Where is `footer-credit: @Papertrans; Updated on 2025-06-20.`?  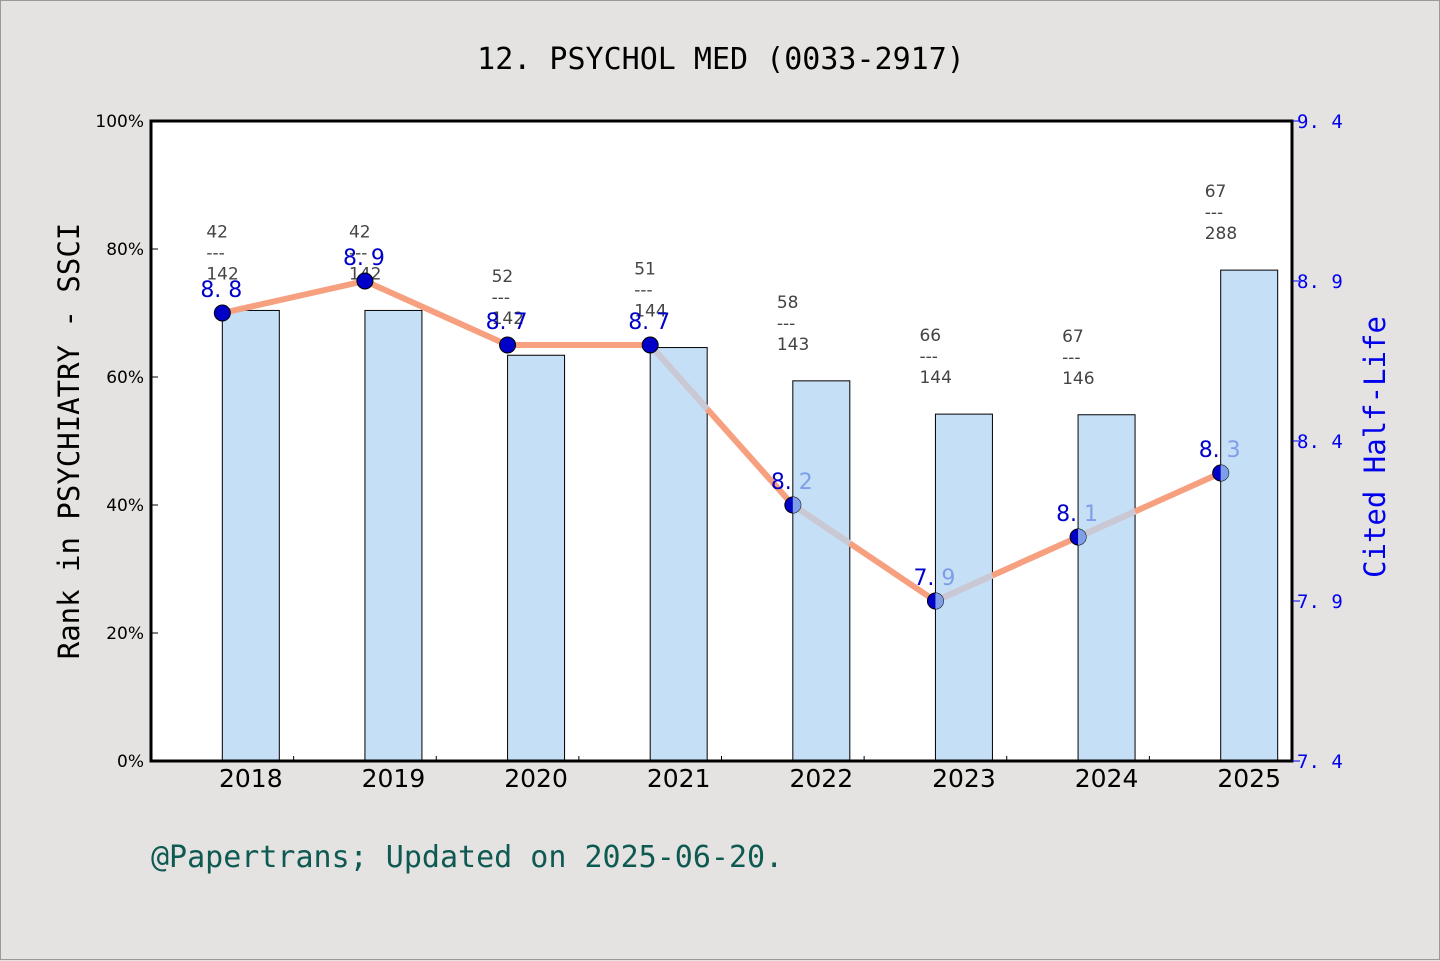
footer-credit: @Papertrans; Updated on 2025-06-20. is located at coordinates (467, 857).